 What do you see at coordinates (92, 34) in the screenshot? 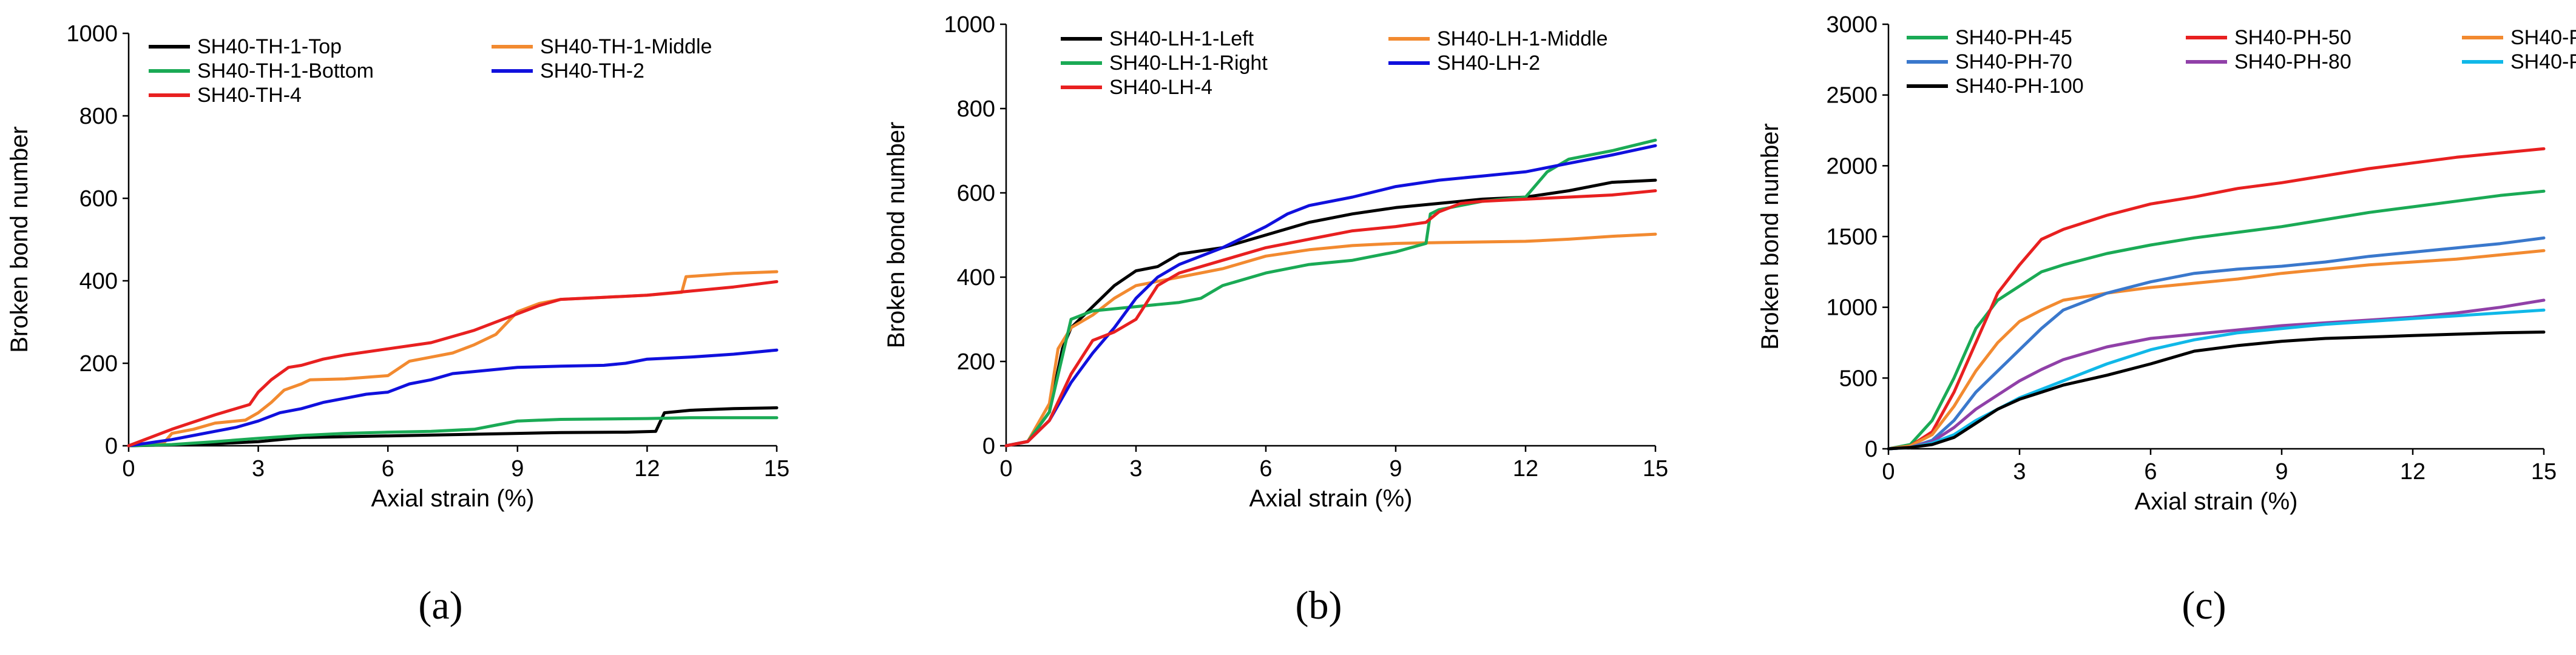
I see `chart-0-y-tick-label: 1000` at bounding box center [92, 34].